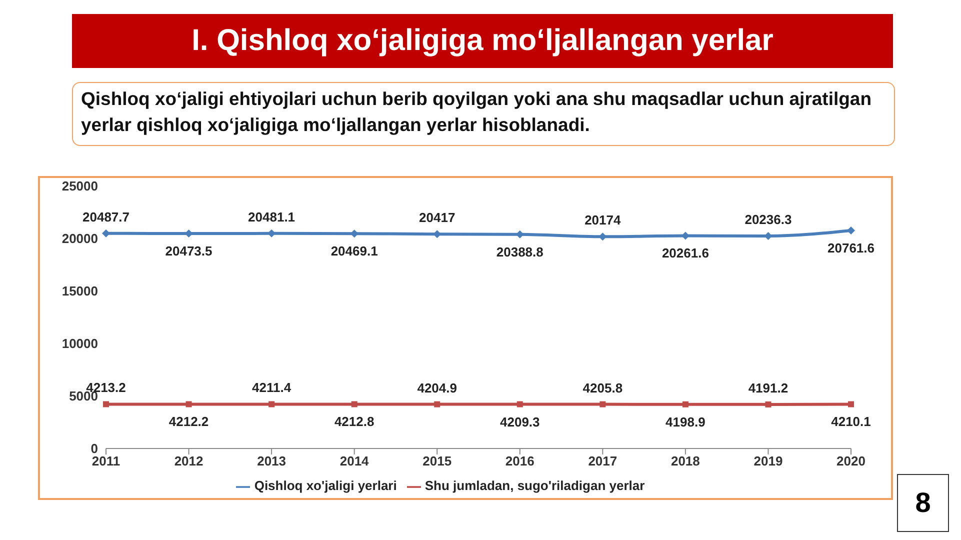  Describe the element at coordinates (354, 251) in the screenshot. I see `data-label: 20469.1` at that location.